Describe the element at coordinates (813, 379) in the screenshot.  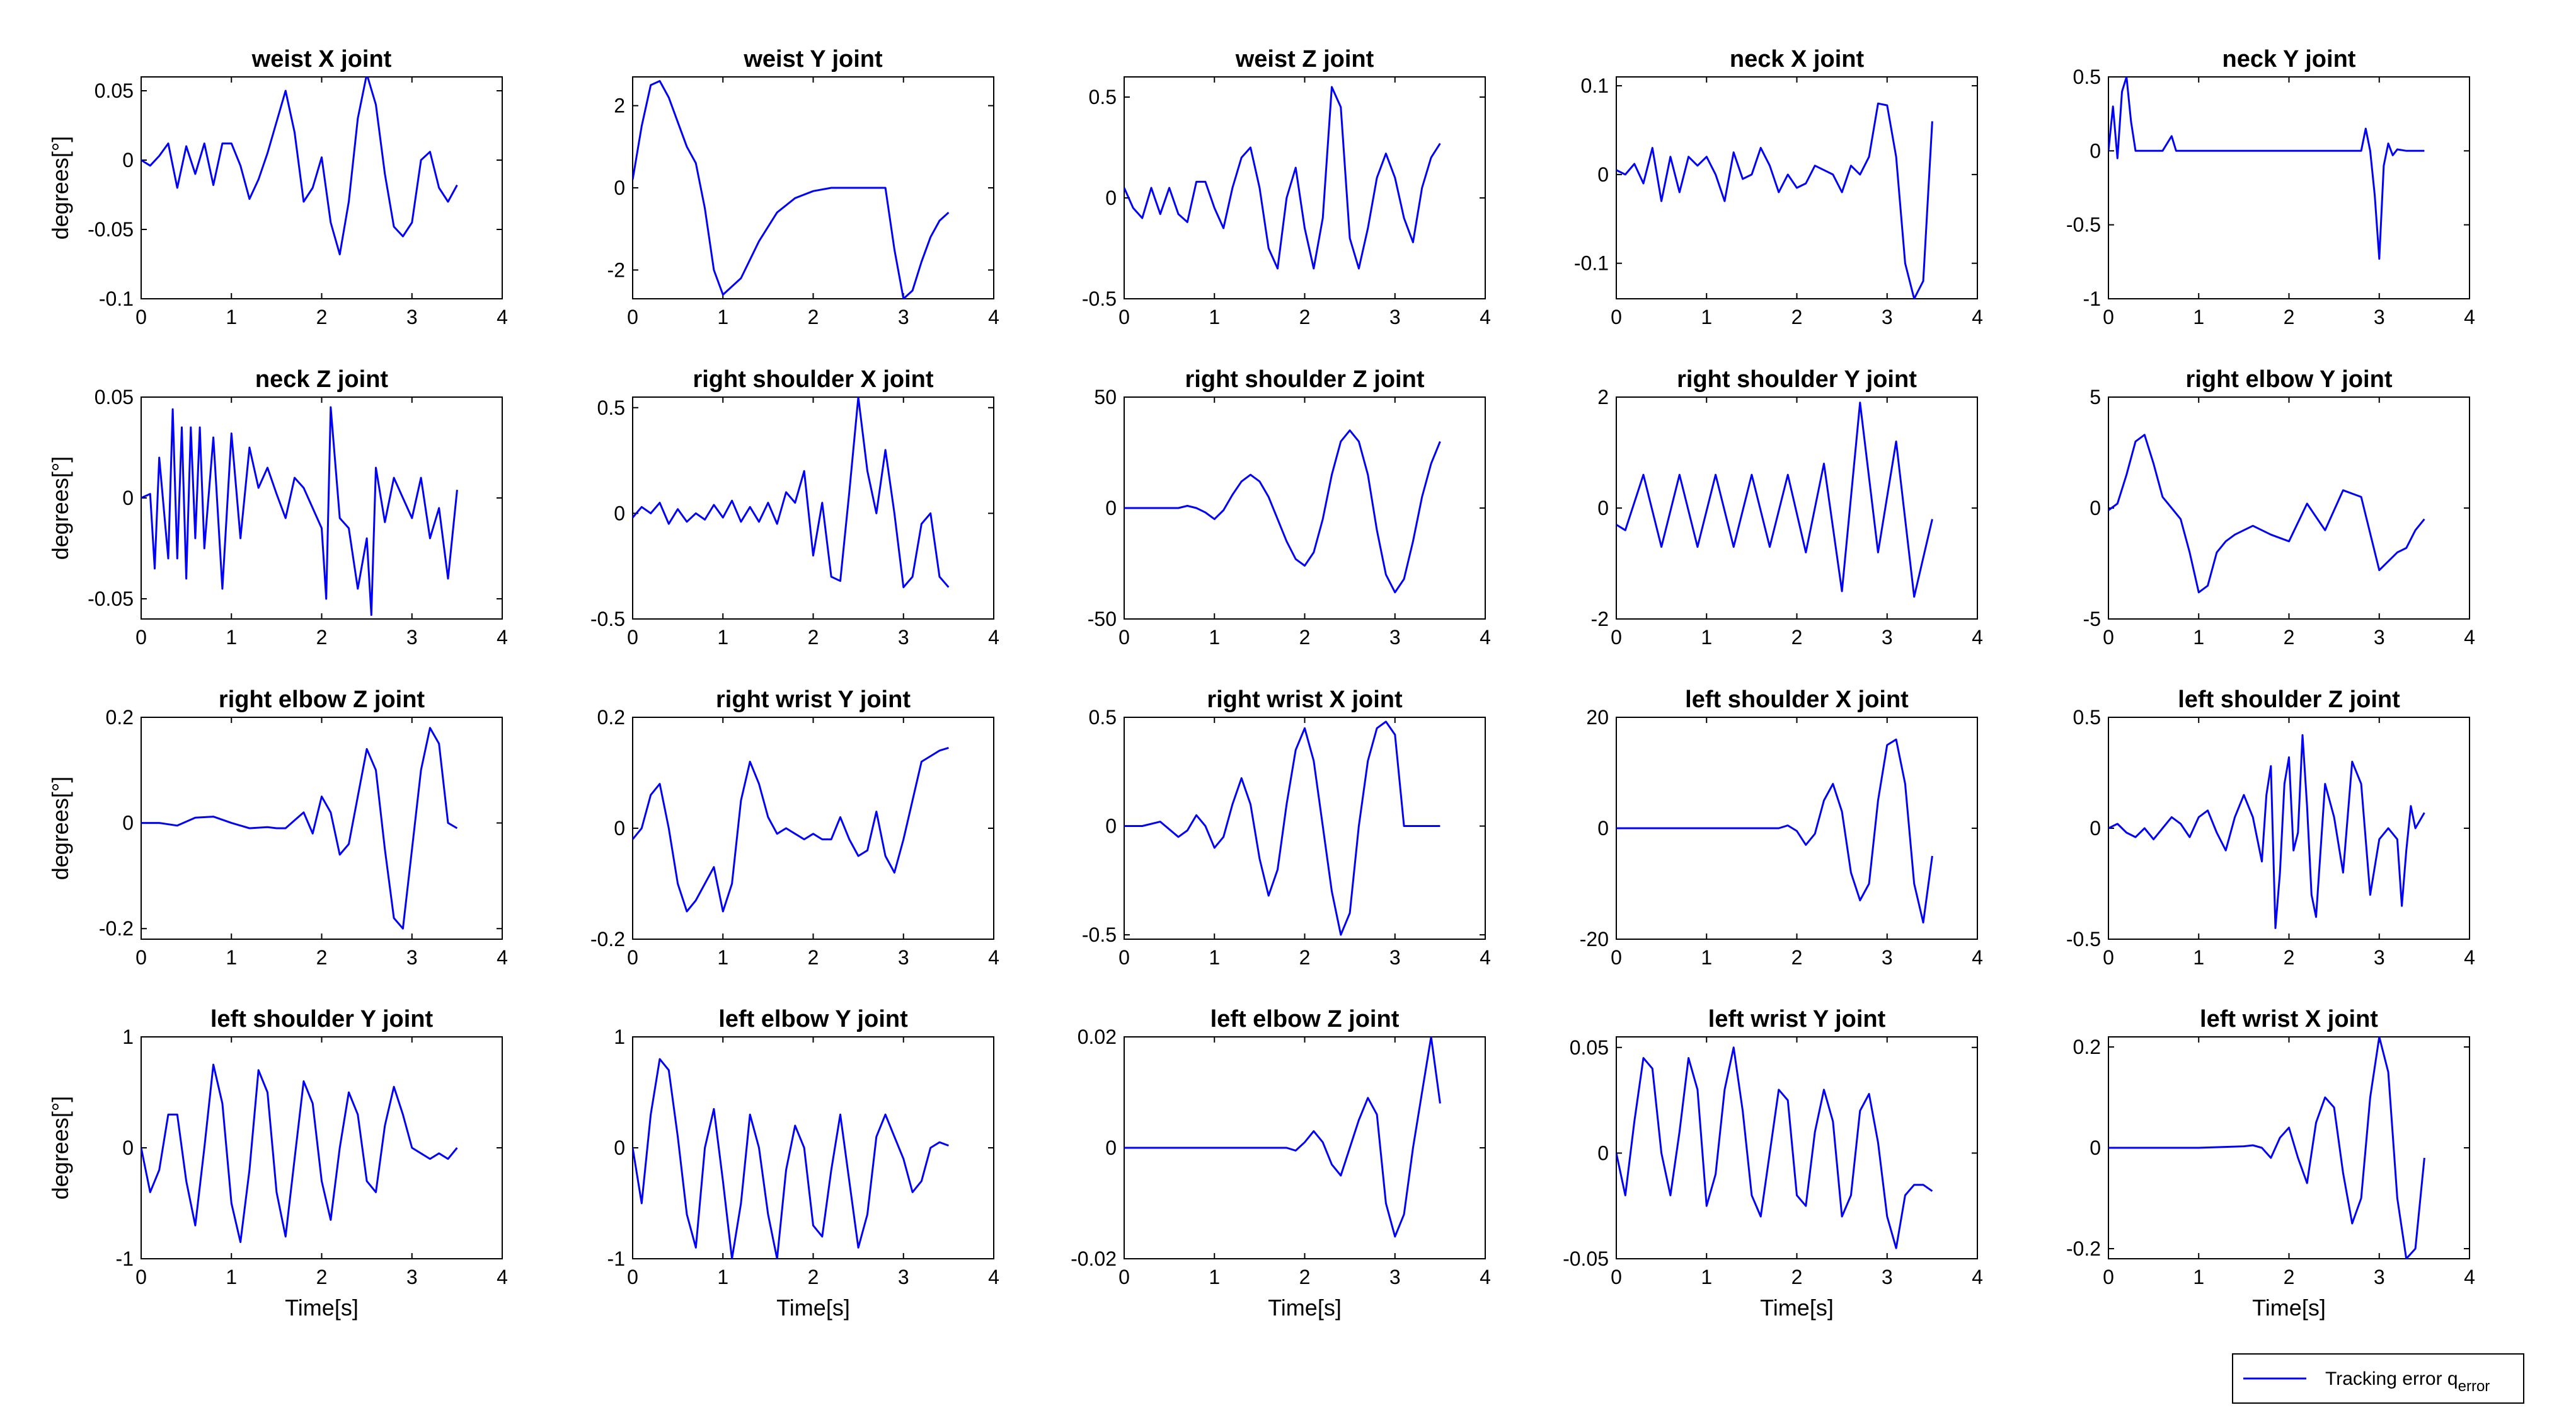
I see `subplot-title: right shoulder X joint` at that location.